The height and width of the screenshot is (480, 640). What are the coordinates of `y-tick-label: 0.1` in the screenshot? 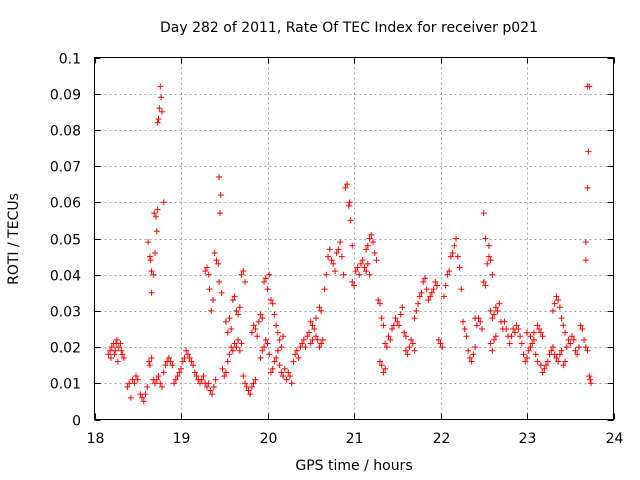 It's located at (70, 60).